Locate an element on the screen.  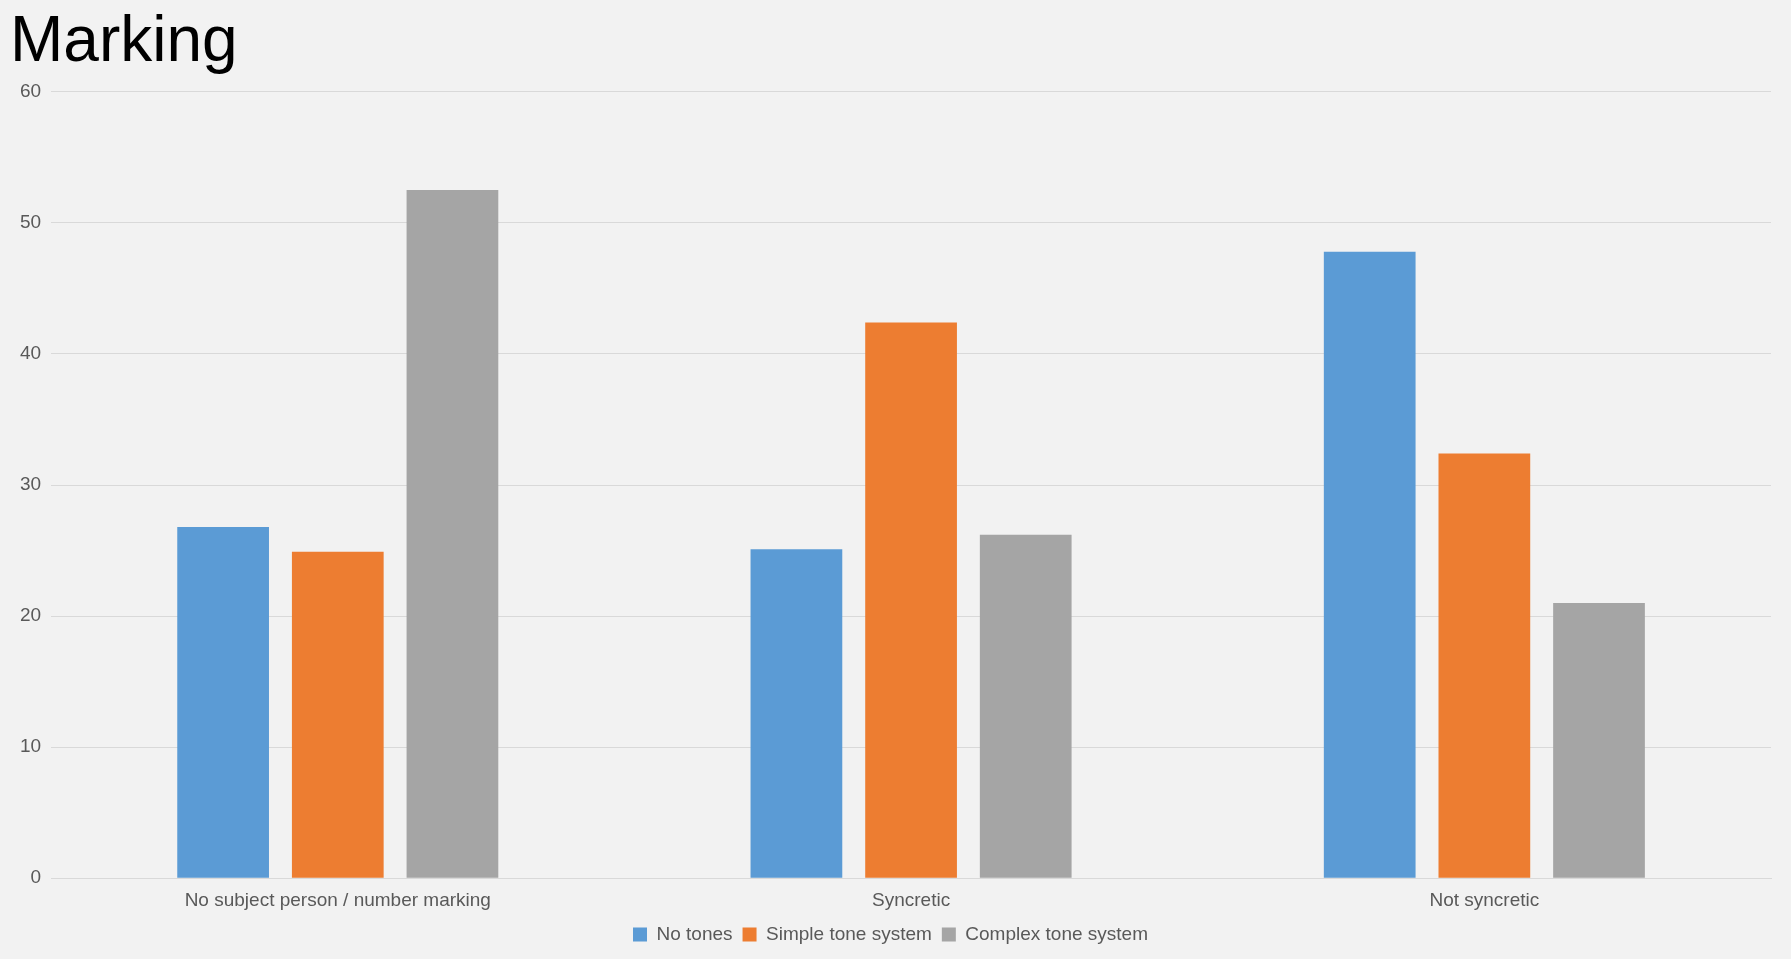
y-tick-label: 0 is located at coordinates (36, 877).